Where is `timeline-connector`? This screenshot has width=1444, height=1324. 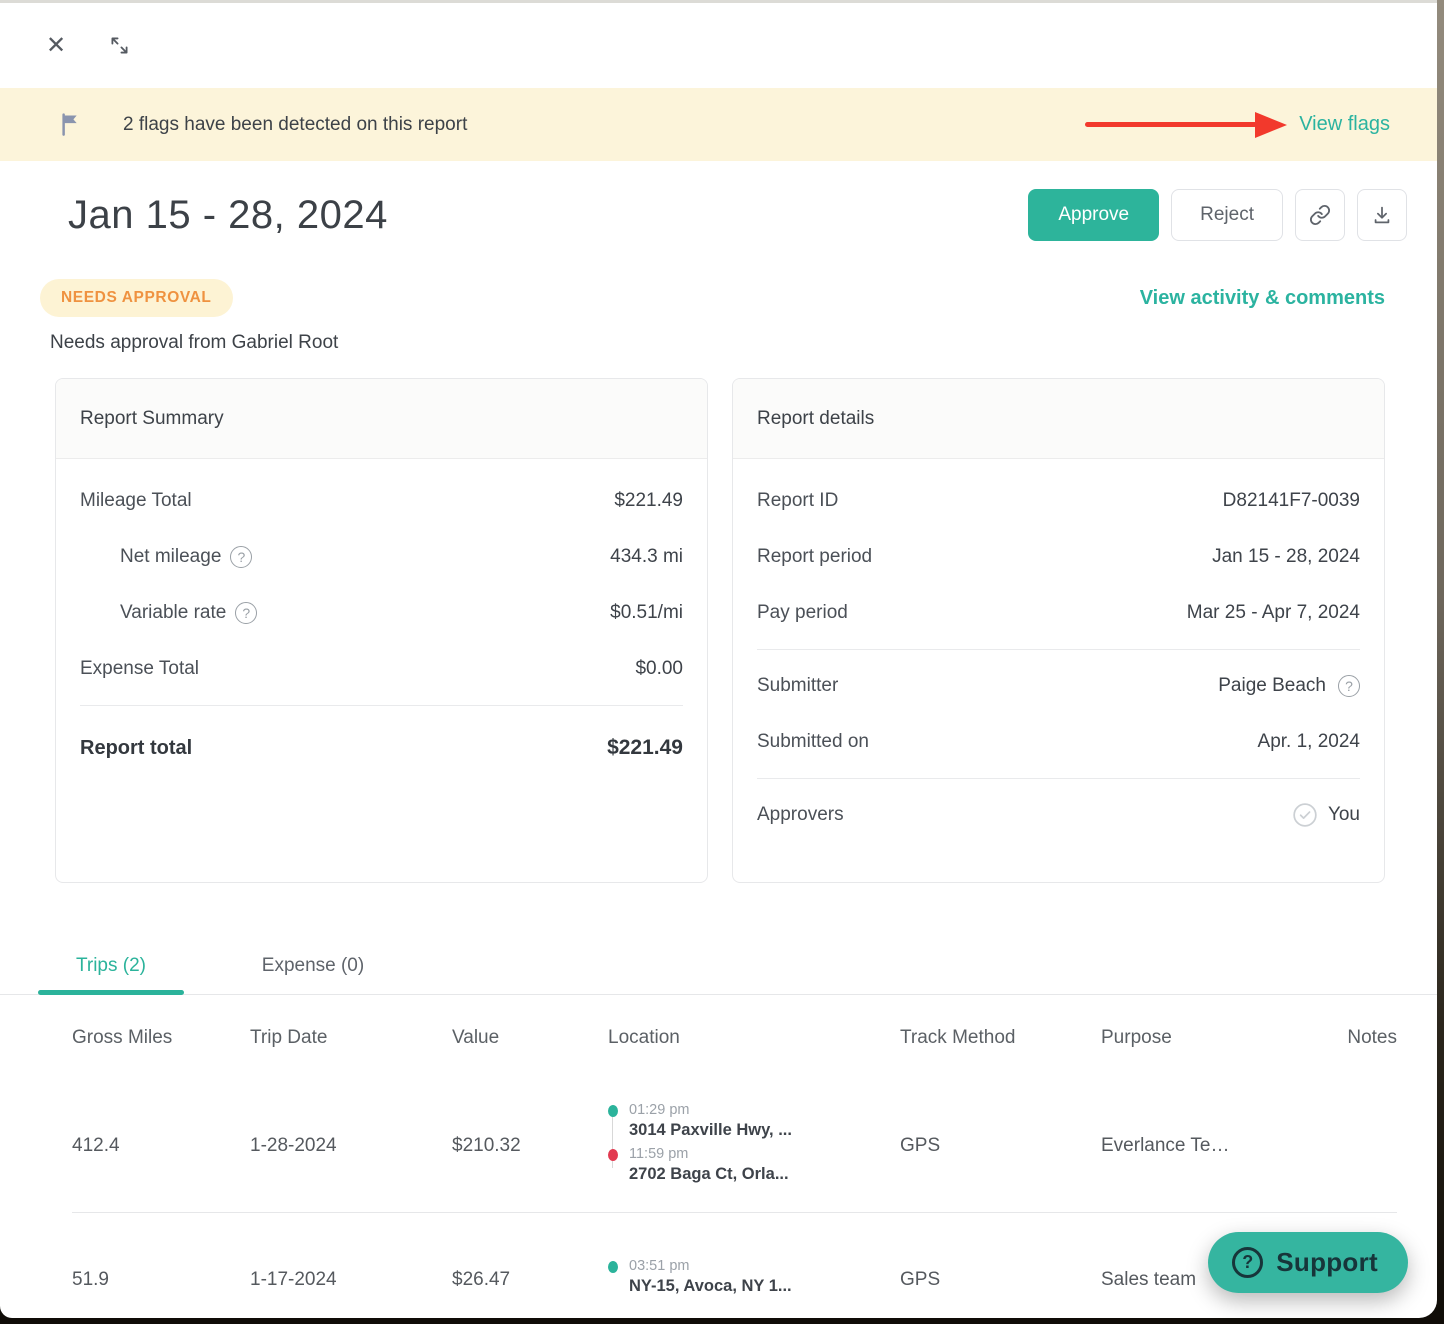 timeline-connector is located at coordinates (612, 1141).